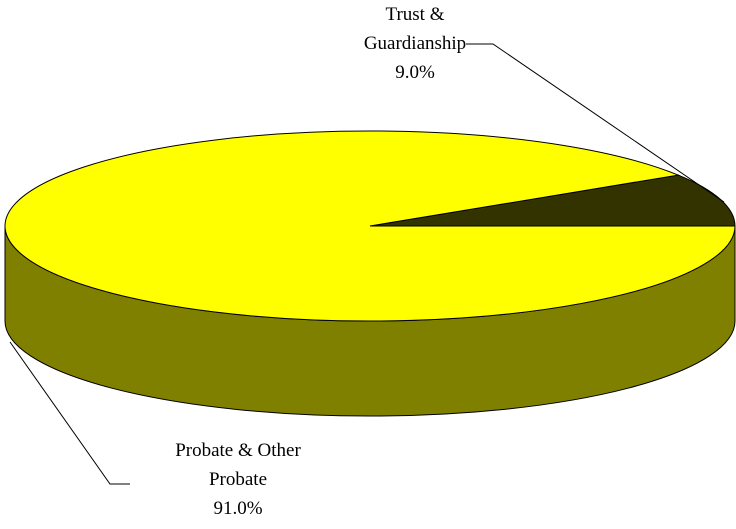  Describe the element at coordinates (238, 508) in the screenshot. I see `value-label: 91.0%` at that location.